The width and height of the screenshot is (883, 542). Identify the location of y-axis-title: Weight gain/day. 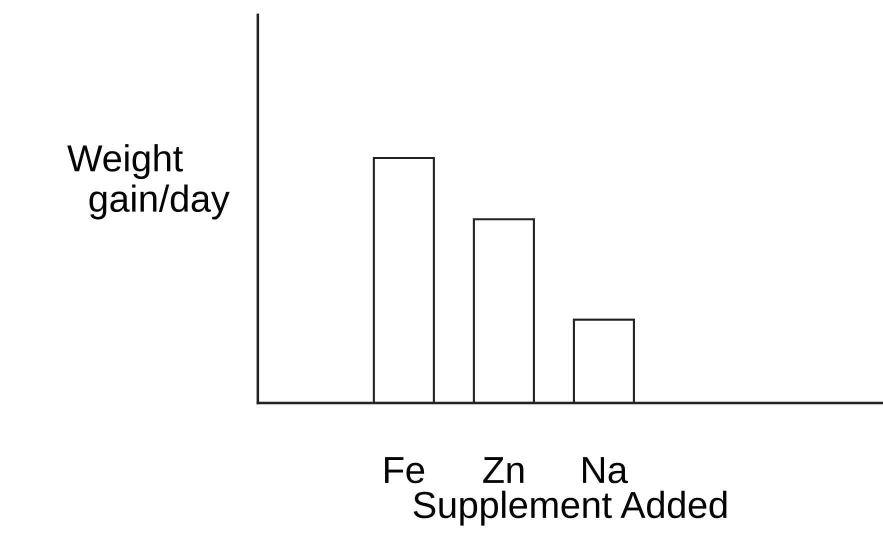
(148, 182).